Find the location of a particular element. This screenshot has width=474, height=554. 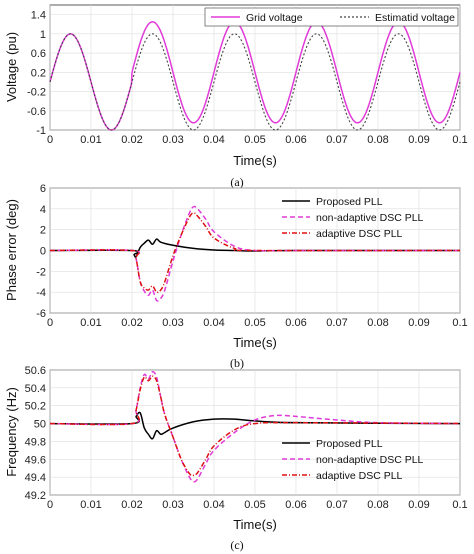

y-axis-label: Voltage (pu) is located at coordinates (11, 67).